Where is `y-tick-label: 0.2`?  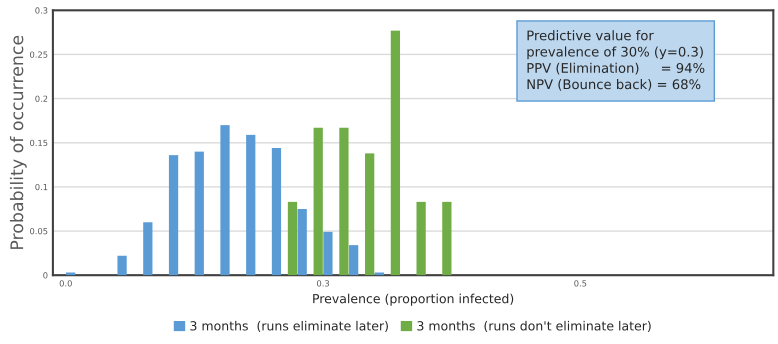 y-tick-label: 0.2 is located at coordinates (41, 99).